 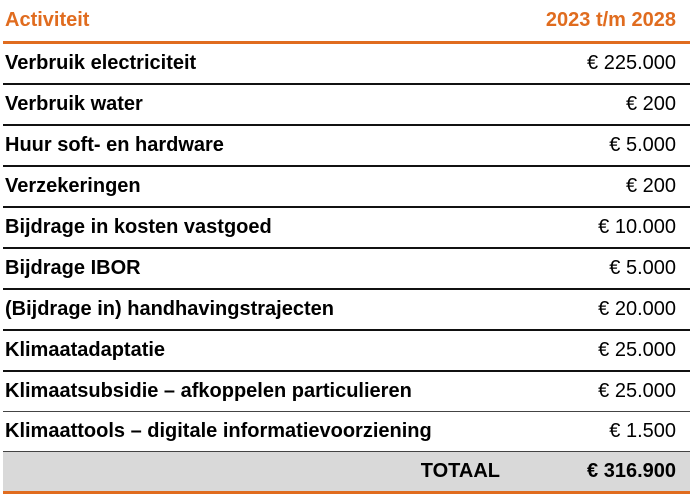 What do you see at coordinates (47, 20) in the screenshot?
I see `header-activity: Activiteit` at bounding box center [47, 20].